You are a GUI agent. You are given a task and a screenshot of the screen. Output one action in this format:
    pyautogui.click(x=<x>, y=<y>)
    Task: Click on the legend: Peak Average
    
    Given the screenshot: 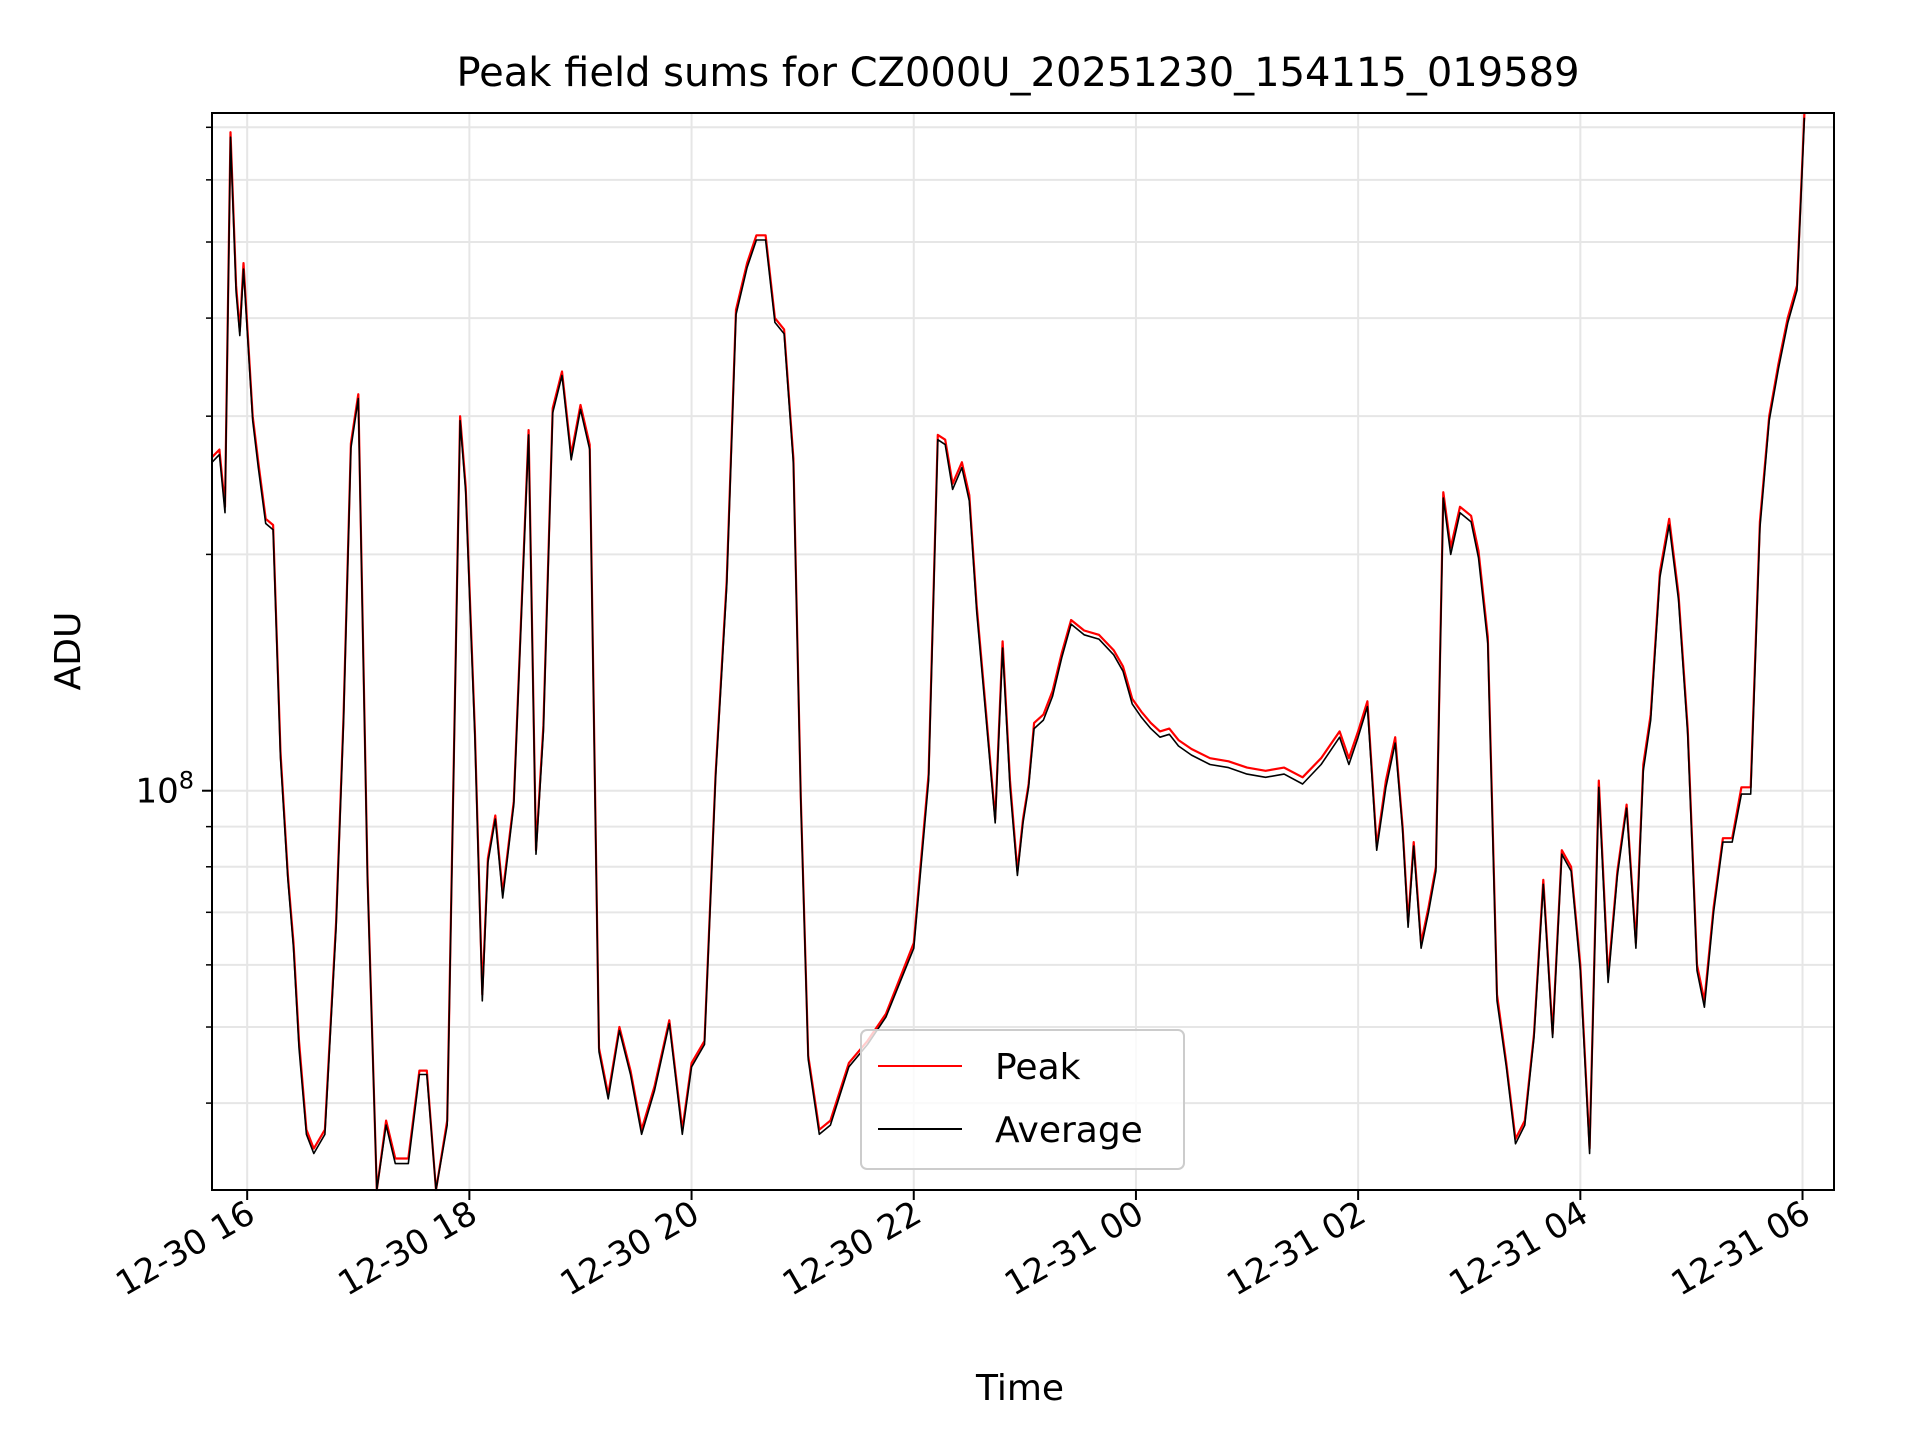 What is the action you would take?
    pyautogui.click(x=1022, y=1099)
    